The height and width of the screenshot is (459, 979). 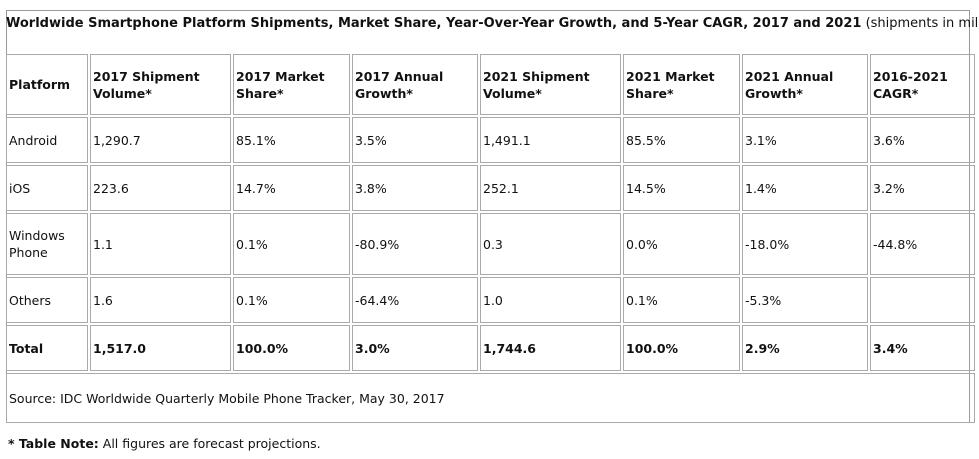 I want to click on total-cell: 1,517.0, so click(x=160, y=348).